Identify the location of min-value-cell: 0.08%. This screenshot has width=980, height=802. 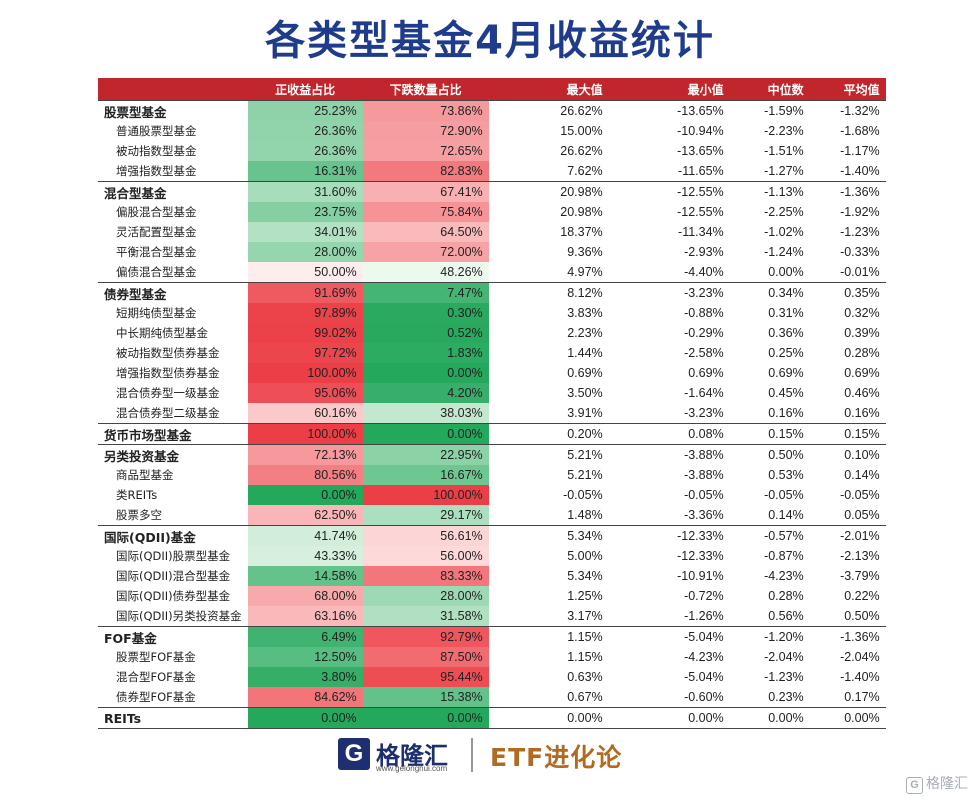
(669, 434).